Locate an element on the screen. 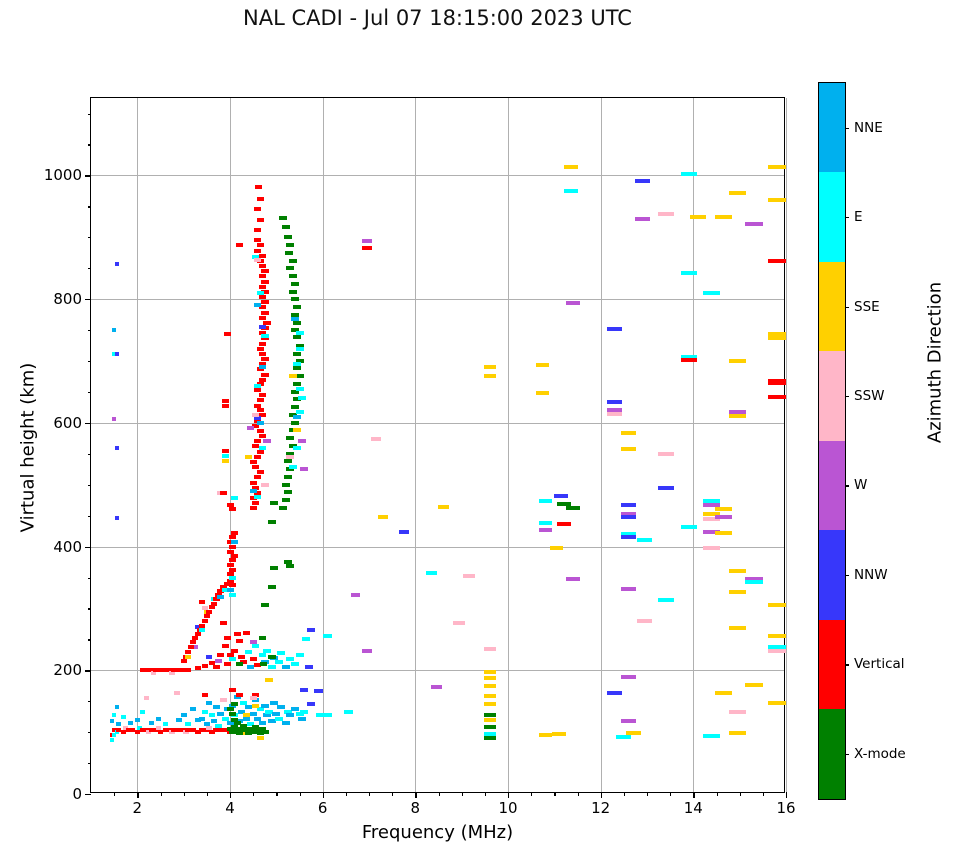 Image resolution: width=958 pixels, height=857 pixels. x-gridline is located at coordinates (786, 445).